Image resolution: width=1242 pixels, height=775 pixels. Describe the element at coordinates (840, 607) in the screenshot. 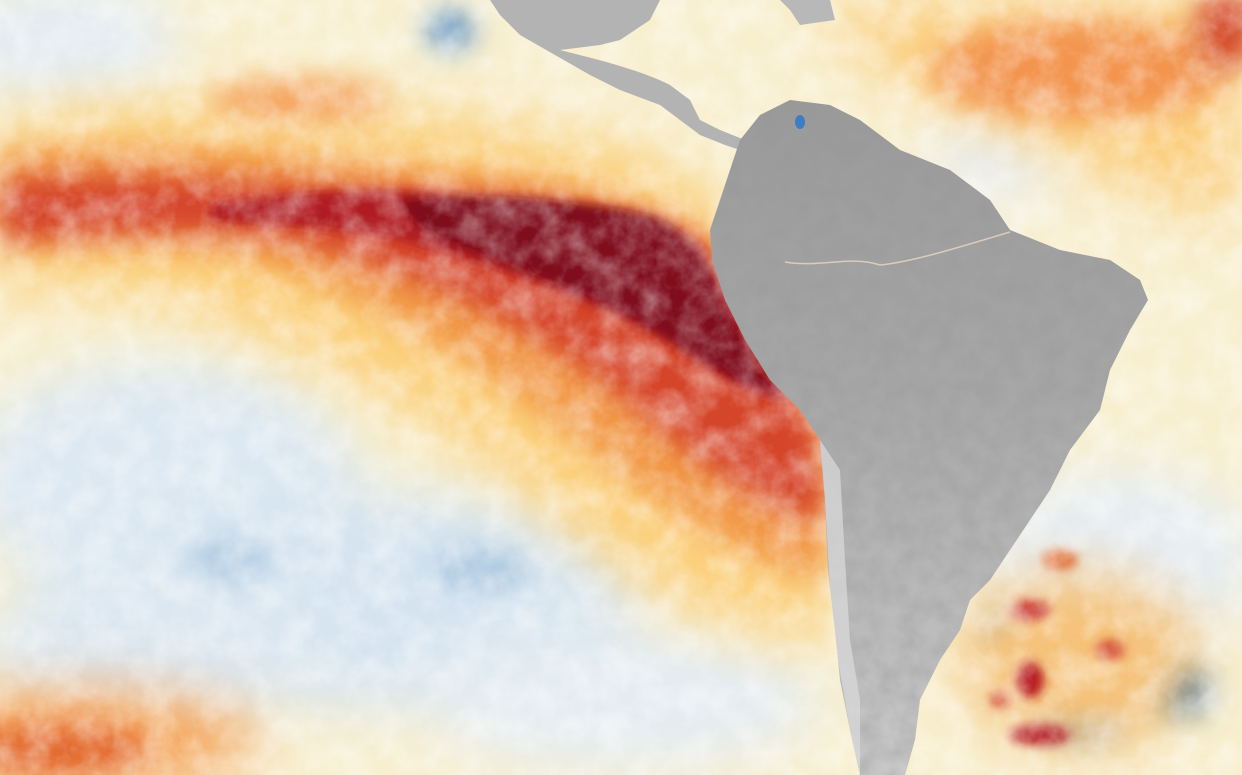

I see `andes-highlands` at that location.